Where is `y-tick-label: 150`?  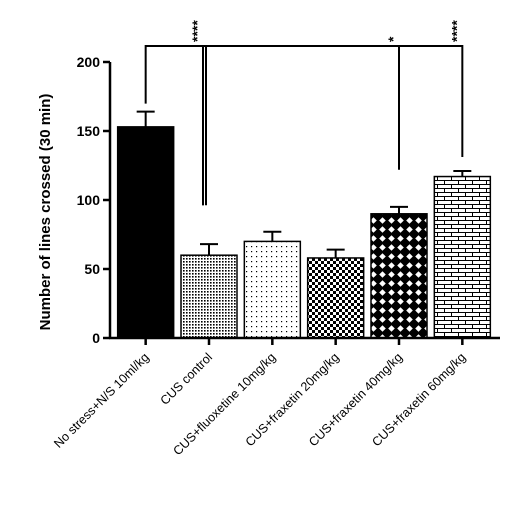 y-tick-label: 150 is located at coordinates (89, 131).